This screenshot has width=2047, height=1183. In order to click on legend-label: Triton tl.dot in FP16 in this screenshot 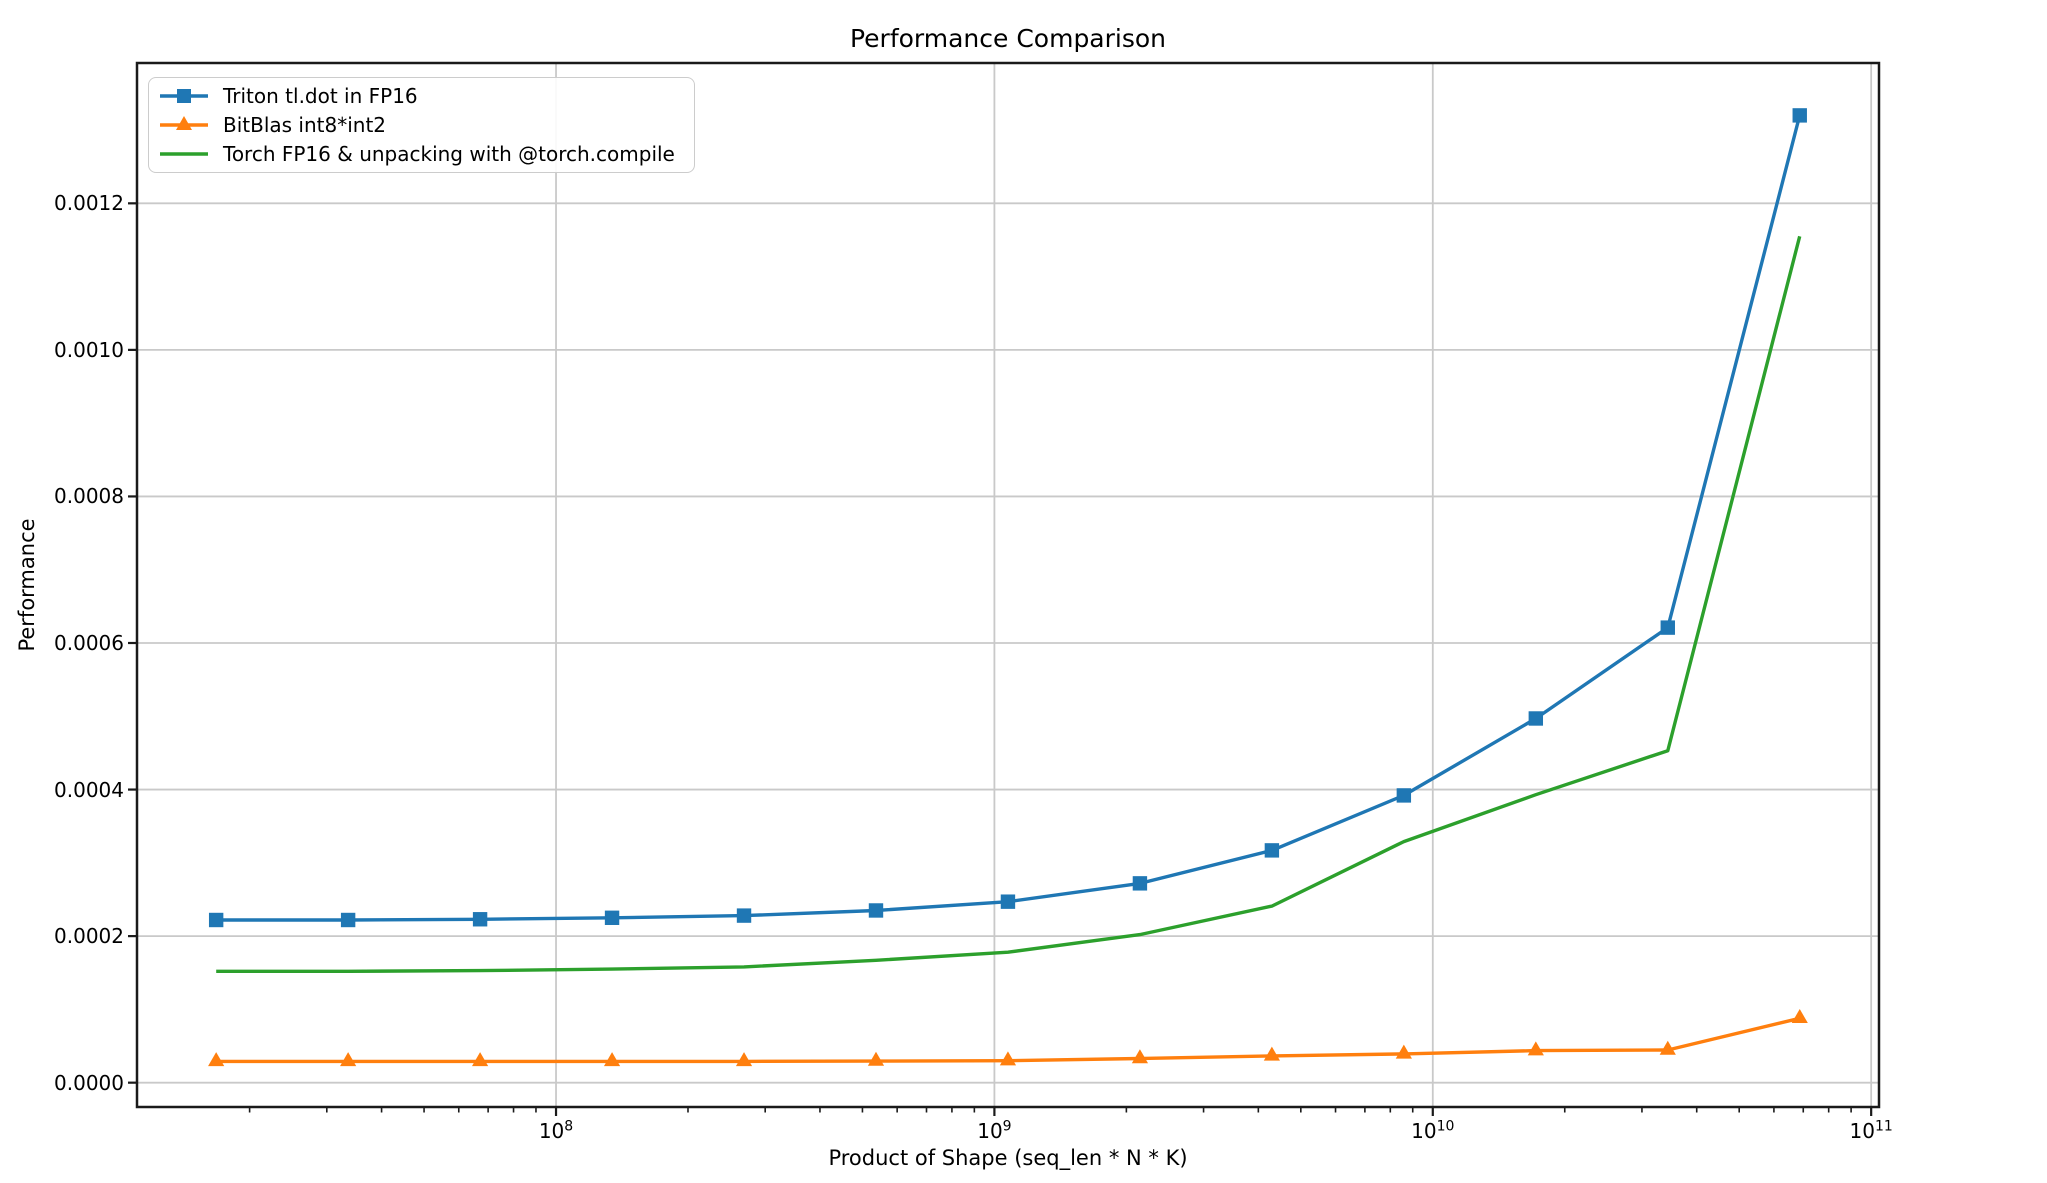, I will do `click(320, 95)`.